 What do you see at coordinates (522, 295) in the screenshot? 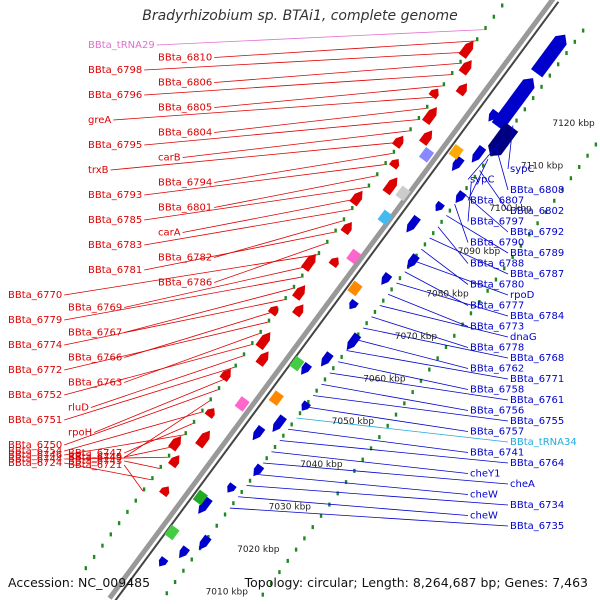
I see `gene-label: rpoD` at bounding box center [522, 295].